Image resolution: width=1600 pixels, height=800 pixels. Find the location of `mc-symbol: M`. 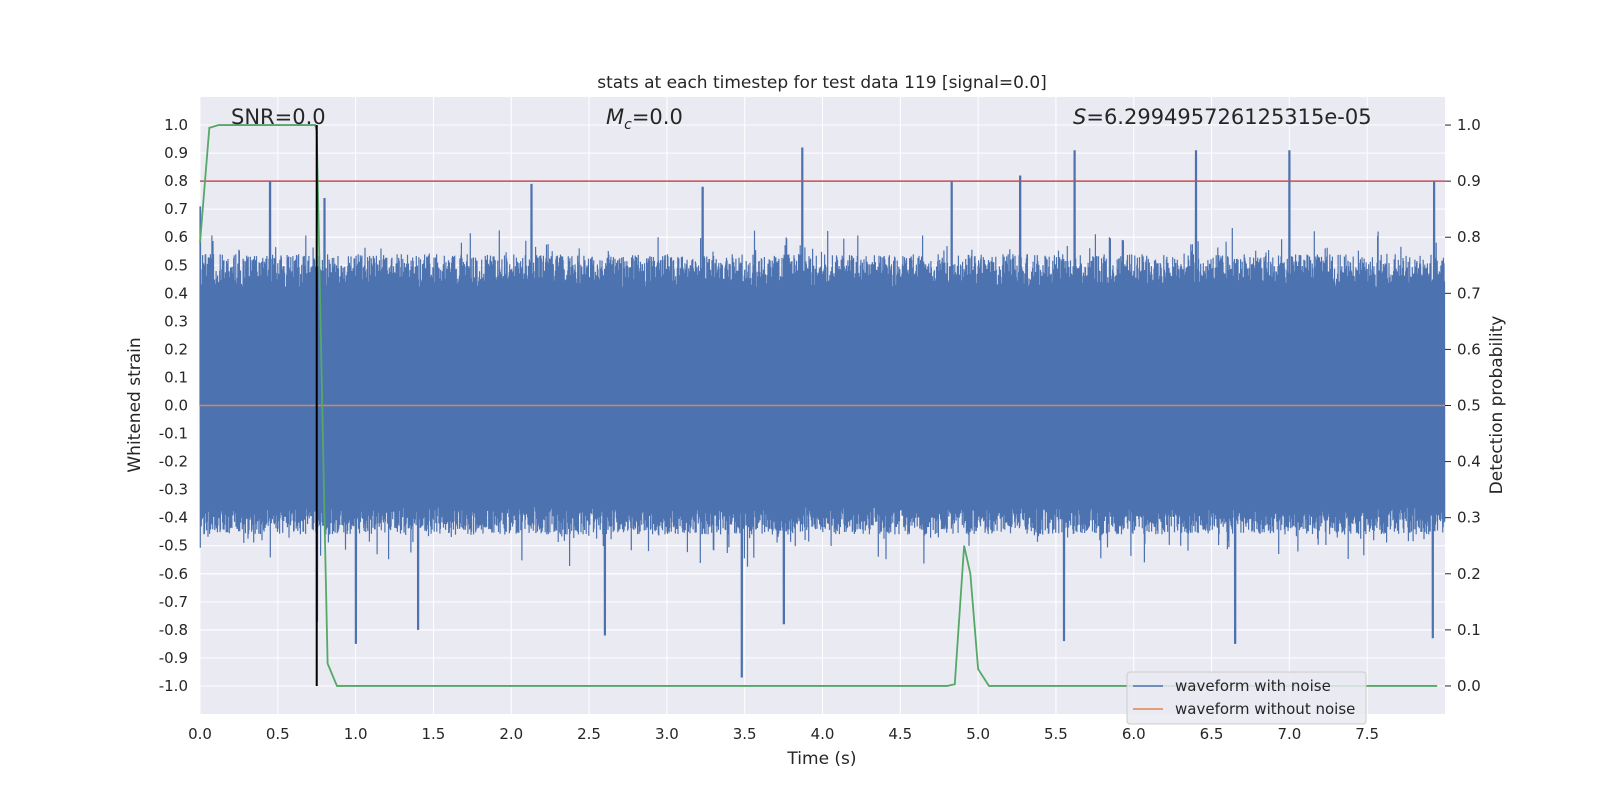

mc-symbol: M is located at coordinates (615, 117).